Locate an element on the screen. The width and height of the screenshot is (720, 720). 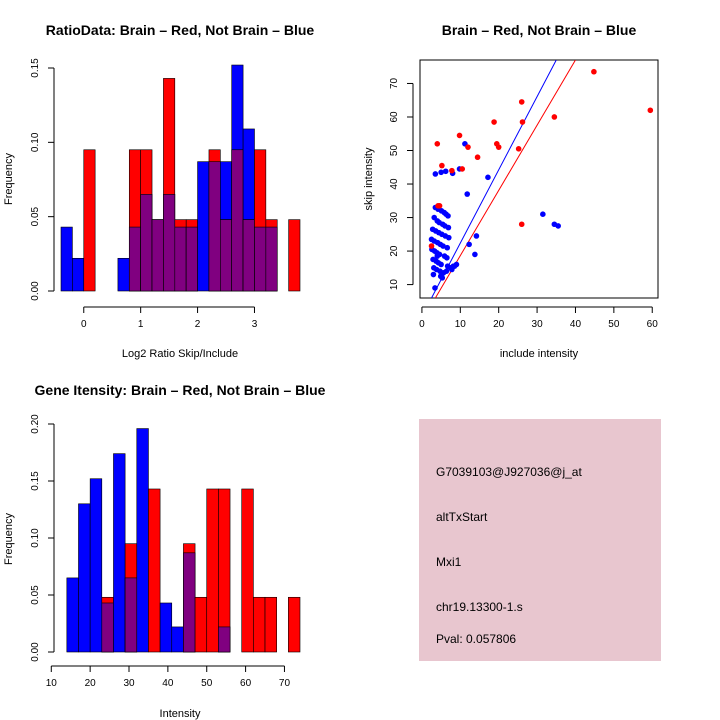
scatter-y-axis: 10 20 30 40 50 60 70 is located at coordinates (401, 183).